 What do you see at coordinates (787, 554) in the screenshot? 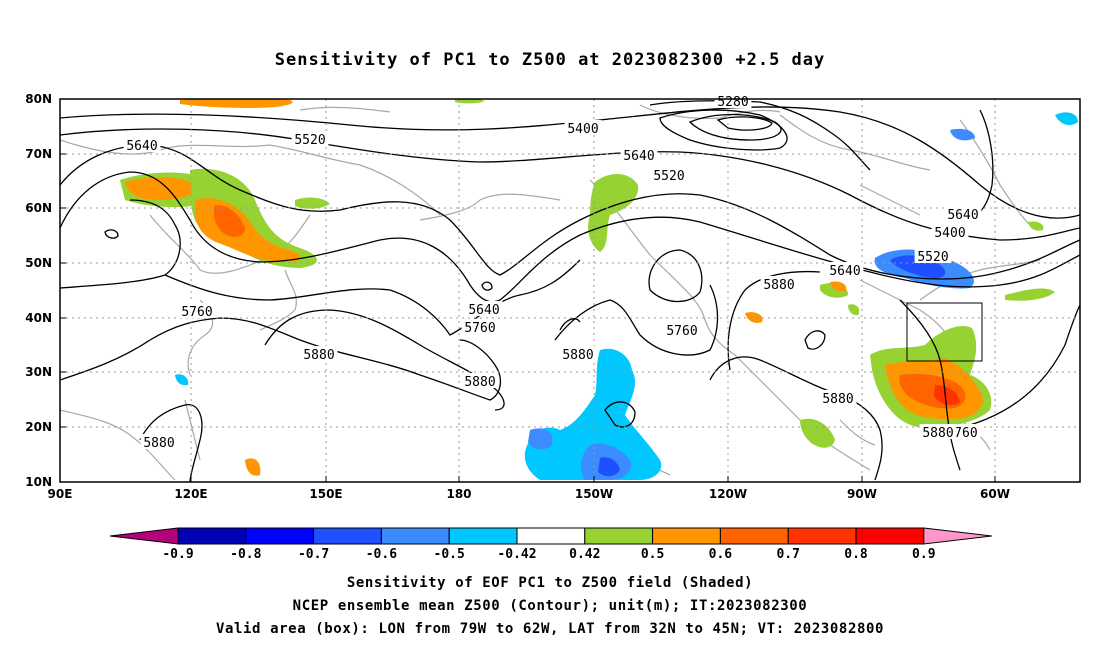
I see `colorbar-tick-label: 0.7` at bounding box center [787, 554].